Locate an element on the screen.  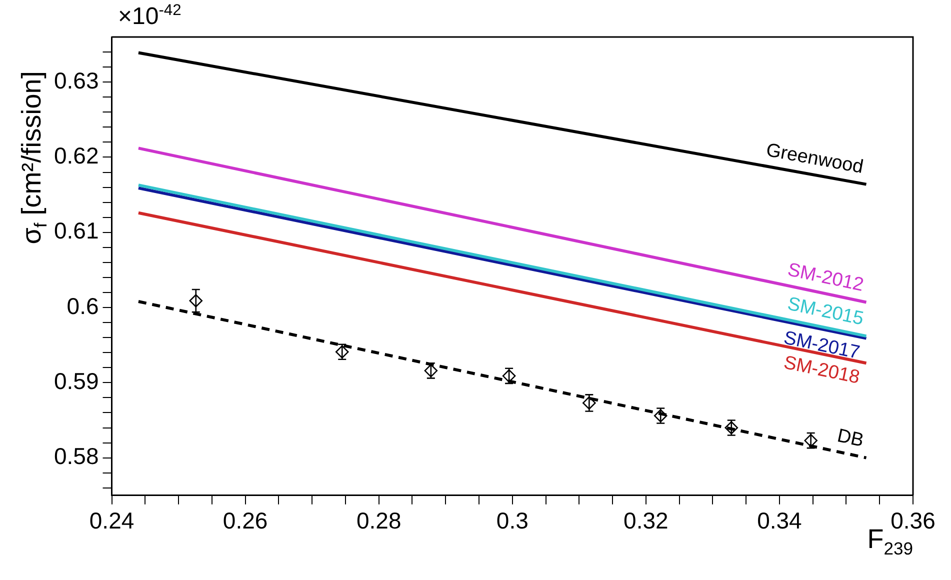
x-tick-label: 0.3 is located at coordinates (512, 521).